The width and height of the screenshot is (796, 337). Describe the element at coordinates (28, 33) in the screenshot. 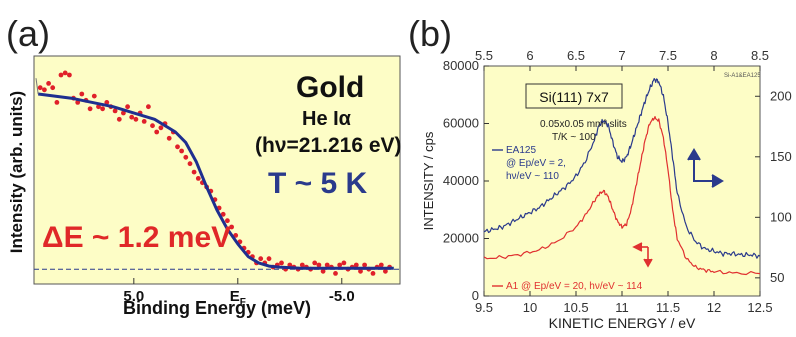

I see `panel-a-label: (a)` at that location.